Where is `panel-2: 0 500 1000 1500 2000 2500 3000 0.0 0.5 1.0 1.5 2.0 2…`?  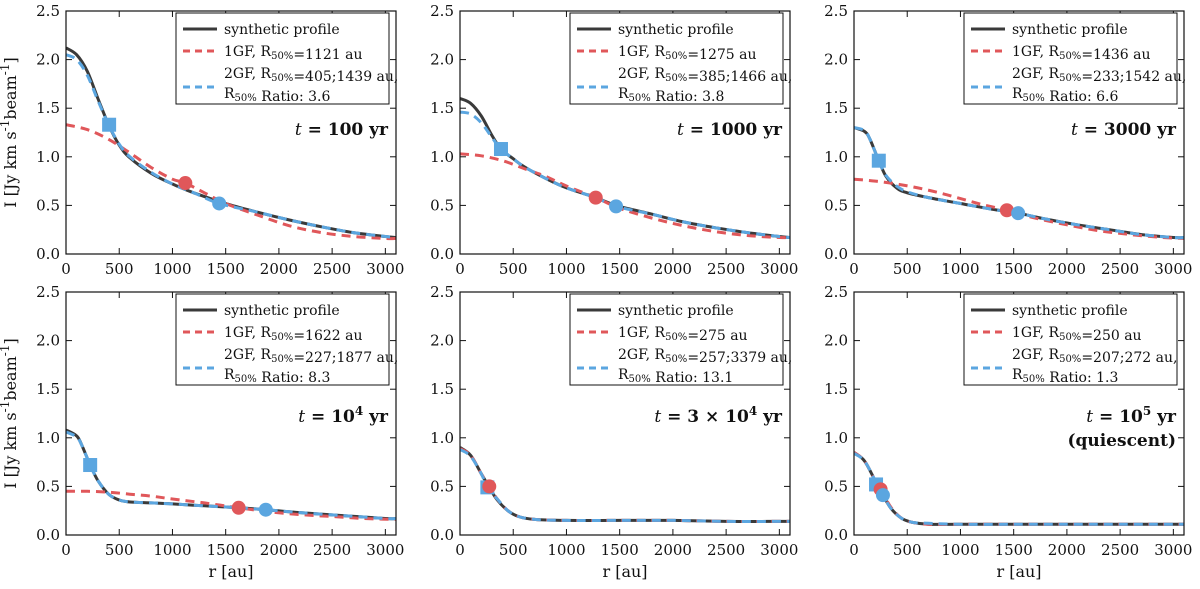 panel-2: 0 500 1000 1500 2000 2500 3000 0.0 0.5 1.0 1.5 2.0 2… is located at coordinates (614, 140).